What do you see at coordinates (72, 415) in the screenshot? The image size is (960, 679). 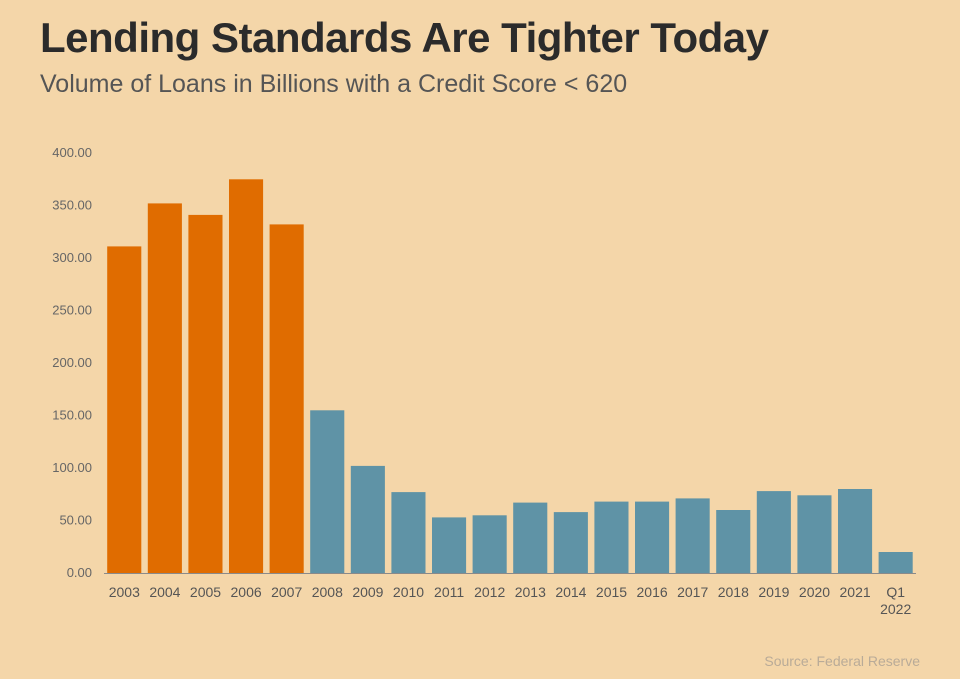 I see `y-tick-label: 150.00` at bounding box center [72, 415].